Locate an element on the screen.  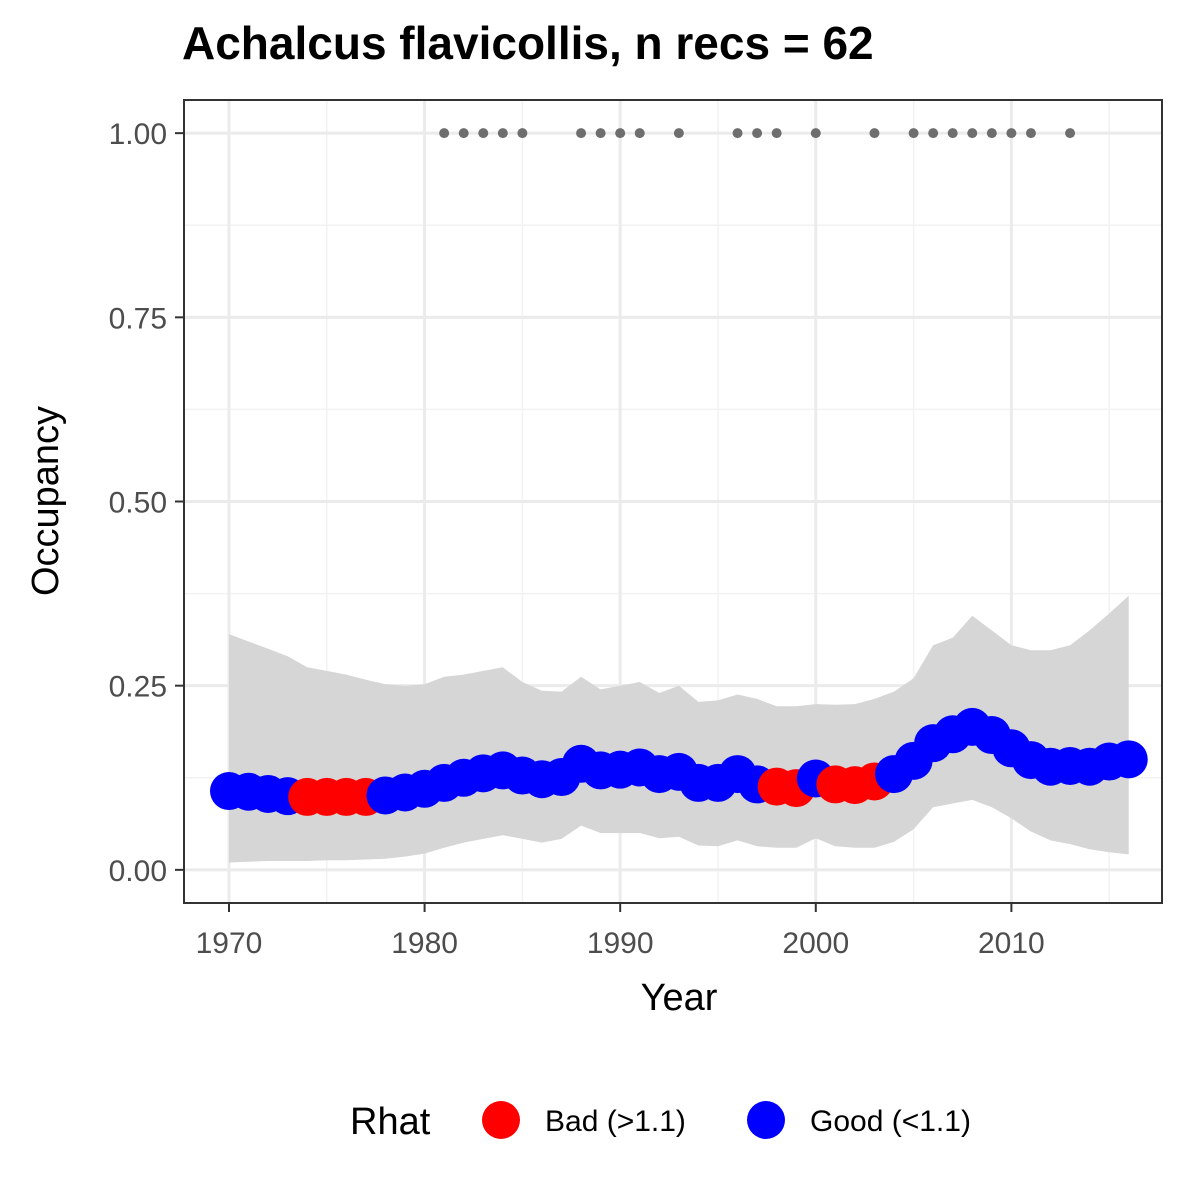
y-tick-label: 1.00 is located at coordinates (138, 134).